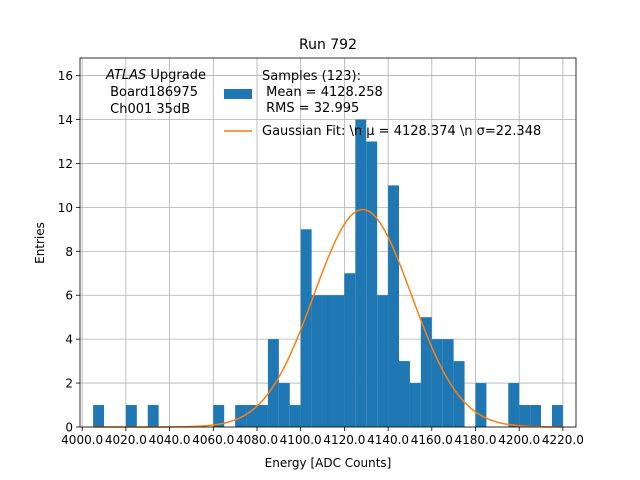  What do you see at coordinates (388, 440) in the screenshot?
I see `x-tick-label: 4140.0` at bounding box center [388, 440].